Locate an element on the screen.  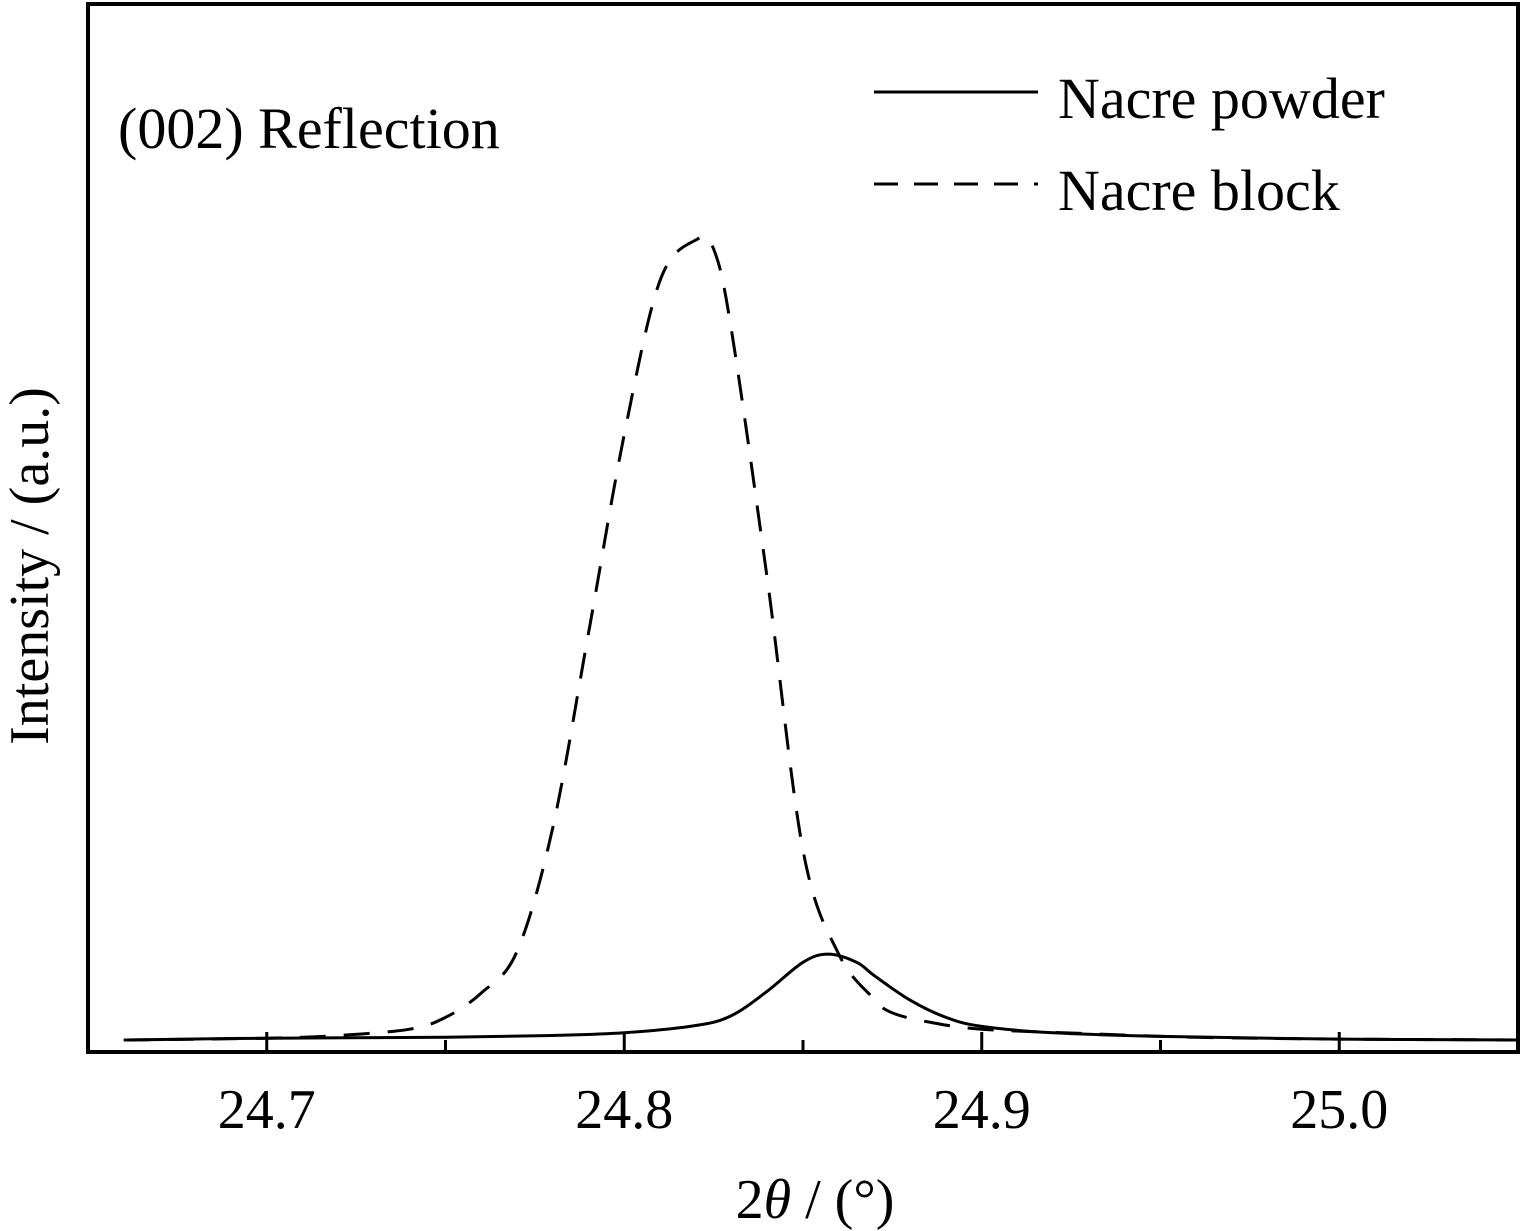
legend: Nacre powder Nacre block is located at coordinates (1129, 144).